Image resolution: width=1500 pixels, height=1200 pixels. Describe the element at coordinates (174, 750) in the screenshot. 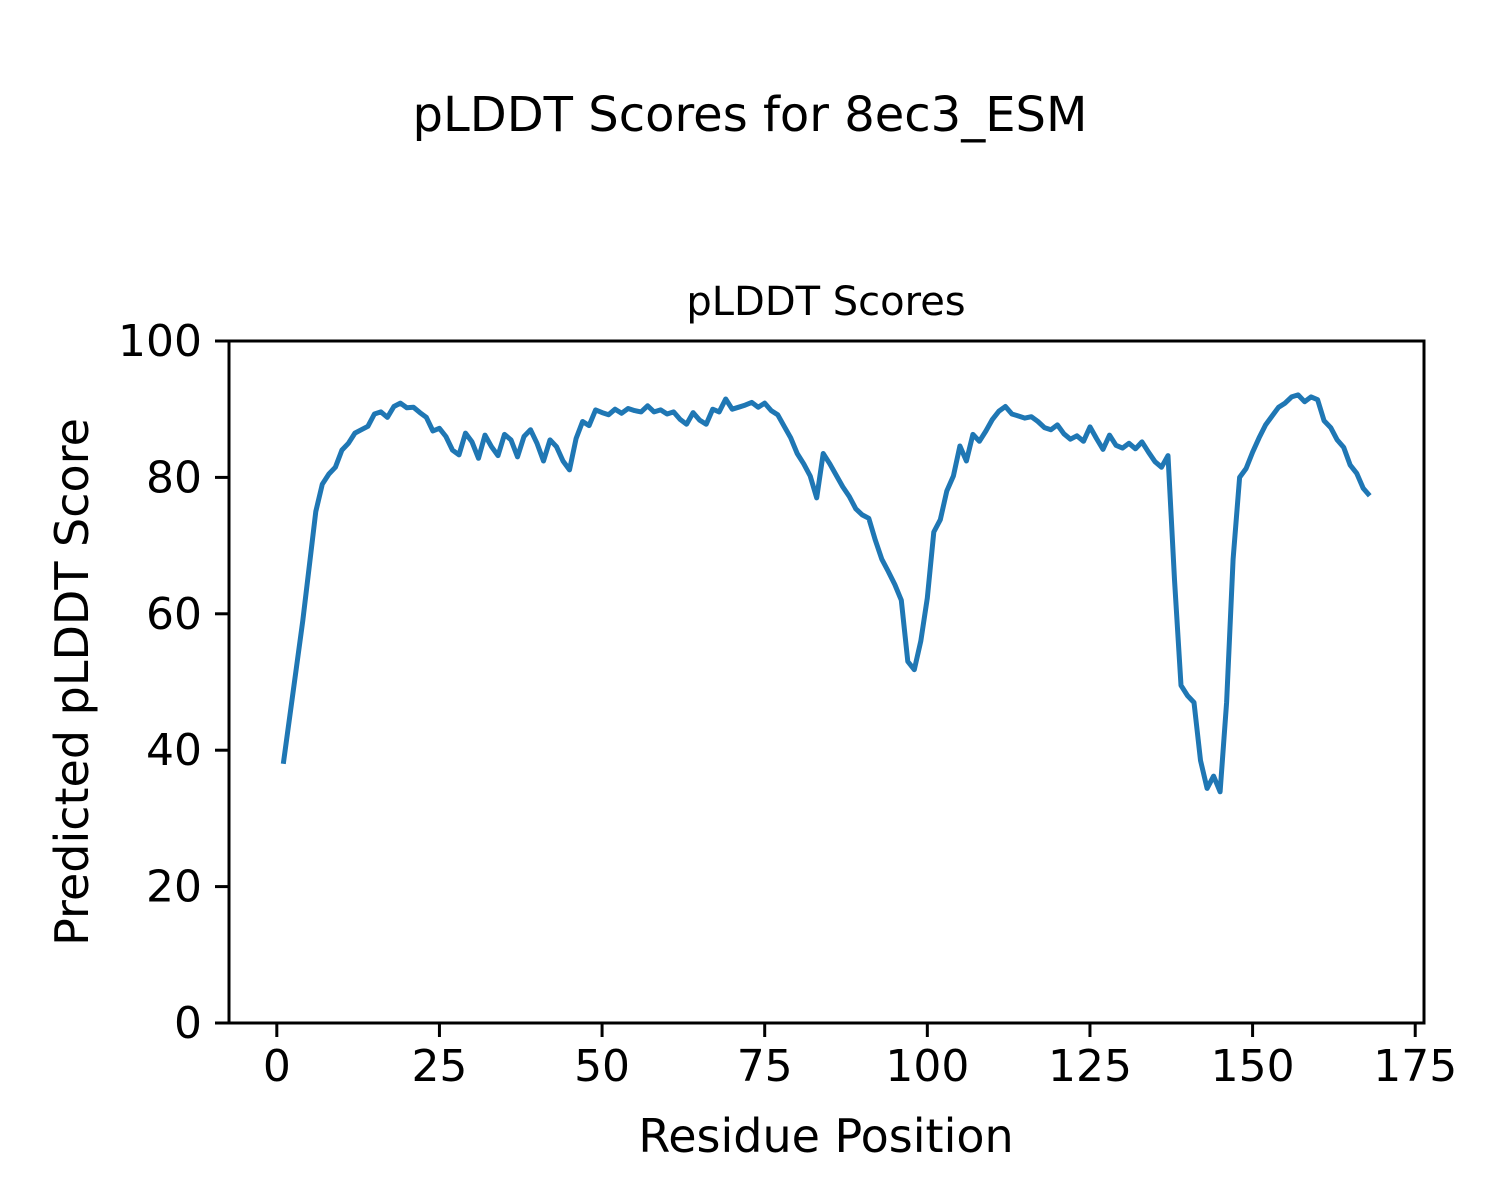

I see `y-tick-label: 40` at that location.